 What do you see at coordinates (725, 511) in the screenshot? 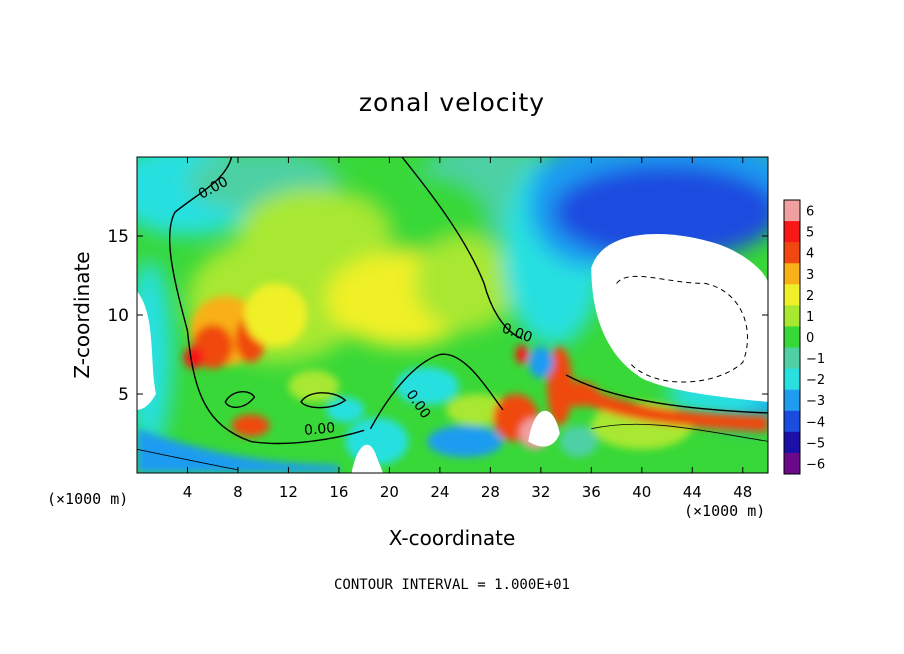
I see `x-unit-label-right: (×1000 m)` at bounding box center [725, 511].